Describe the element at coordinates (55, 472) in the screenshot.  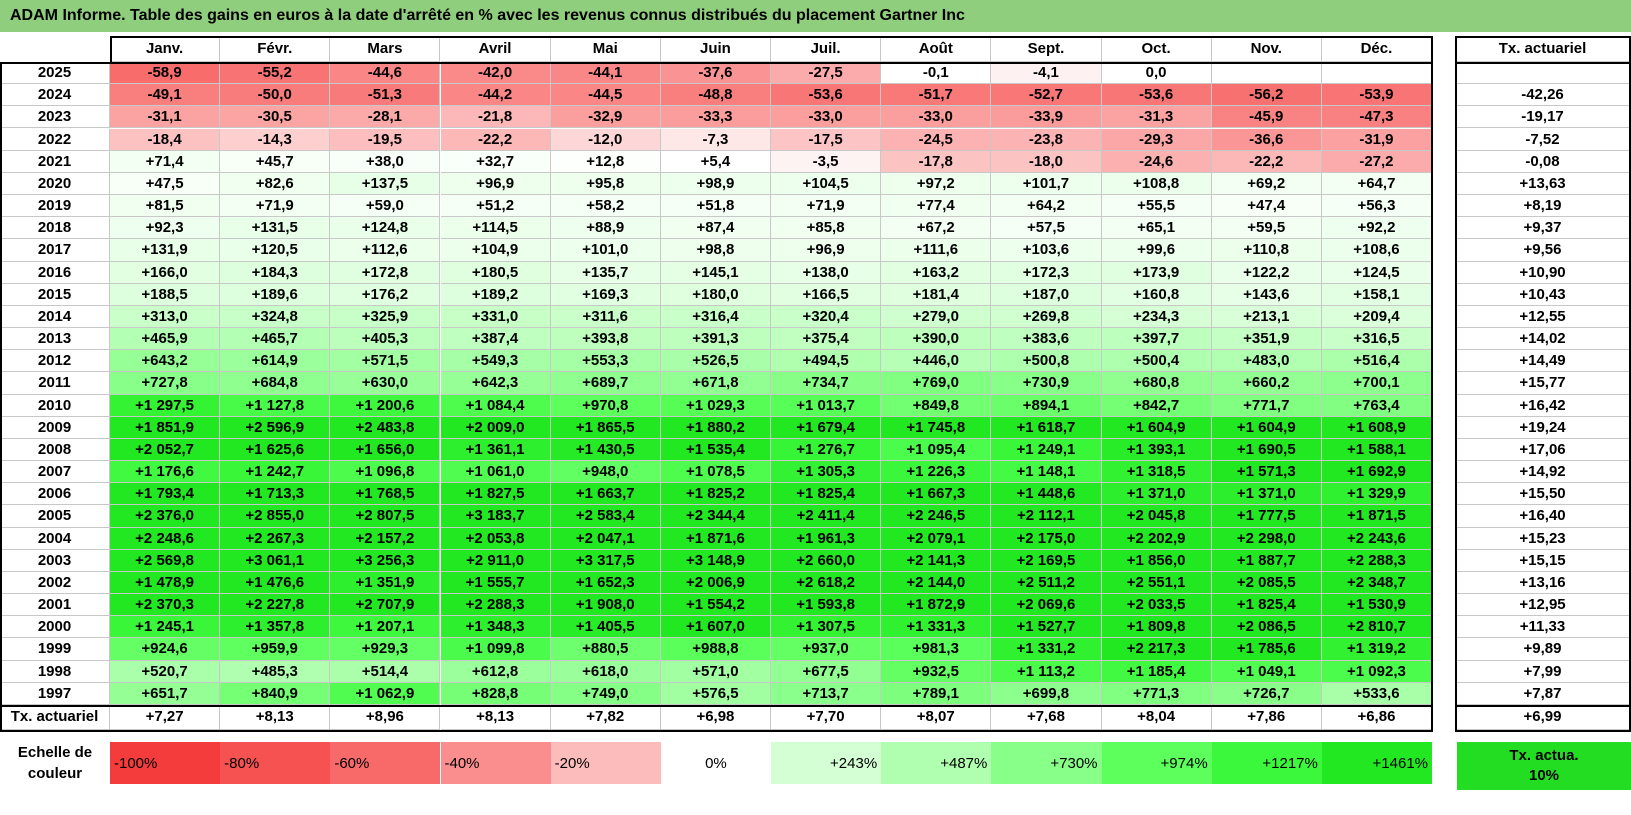
I see `year-label: 2007` at that location.